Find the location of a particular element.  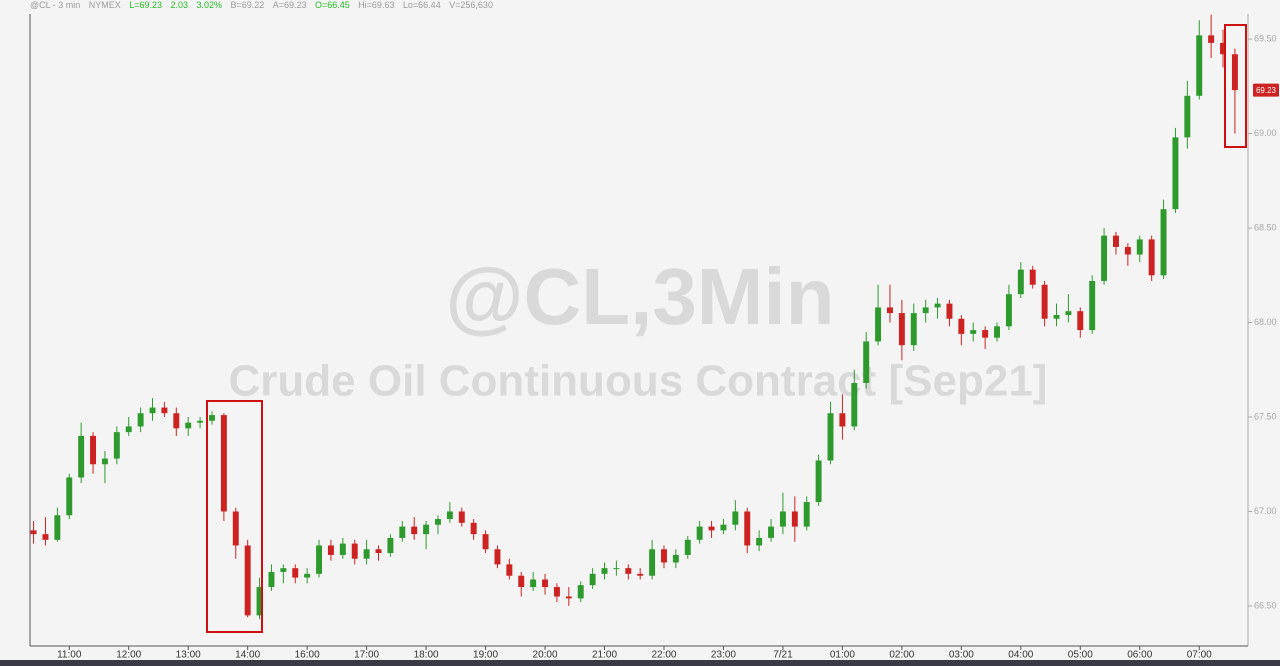

y-tick-label: 68.00 is located at coordinates (1265, 322).